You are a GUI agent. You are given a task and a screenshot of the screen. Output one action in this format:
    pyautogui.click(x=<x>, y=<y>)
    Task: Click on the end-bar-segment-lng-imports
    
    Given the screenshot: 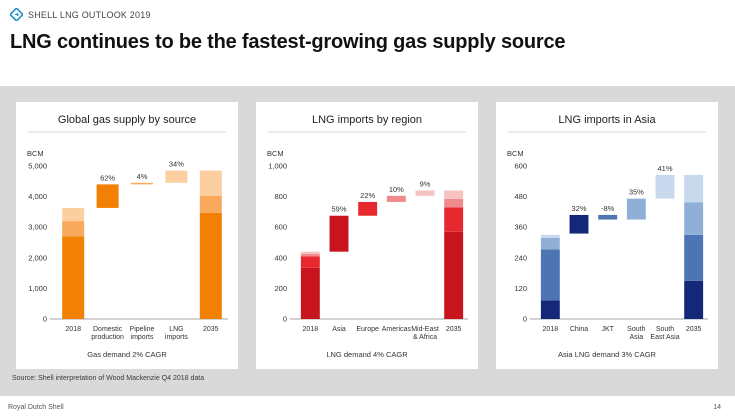 What is the action you would take?
    pyautogui.click(x=210, y=183)
    